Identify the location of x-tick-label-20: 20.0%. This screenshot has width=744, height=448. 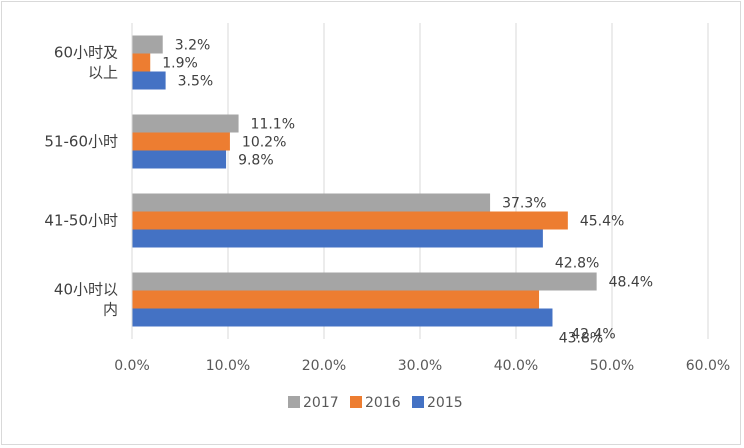
(324, 366).